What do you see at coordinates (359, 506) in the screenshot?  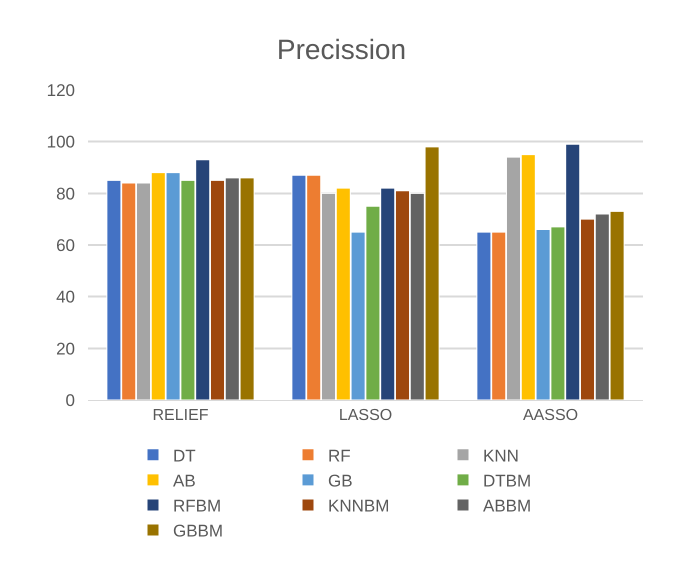 I see `legend-label: KNNBM` at bounding box center [359, 506].